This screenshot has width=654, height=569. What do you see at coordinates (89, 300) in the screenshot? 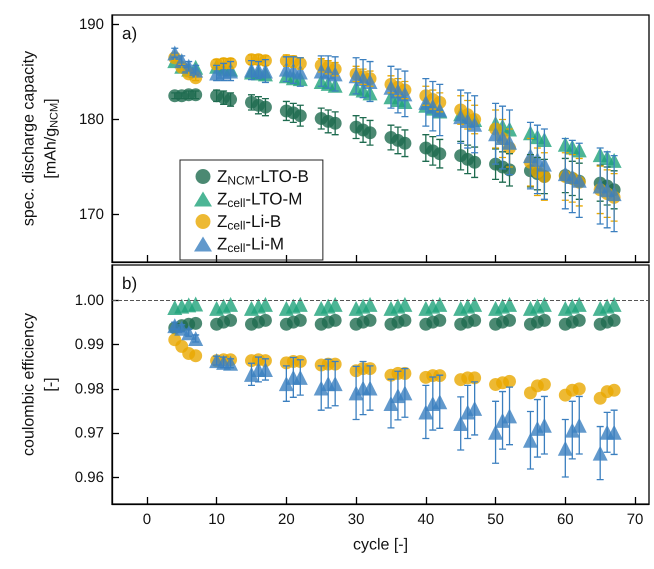
I see `y-tick-label: 1.00` at bounding box center [89, 300].